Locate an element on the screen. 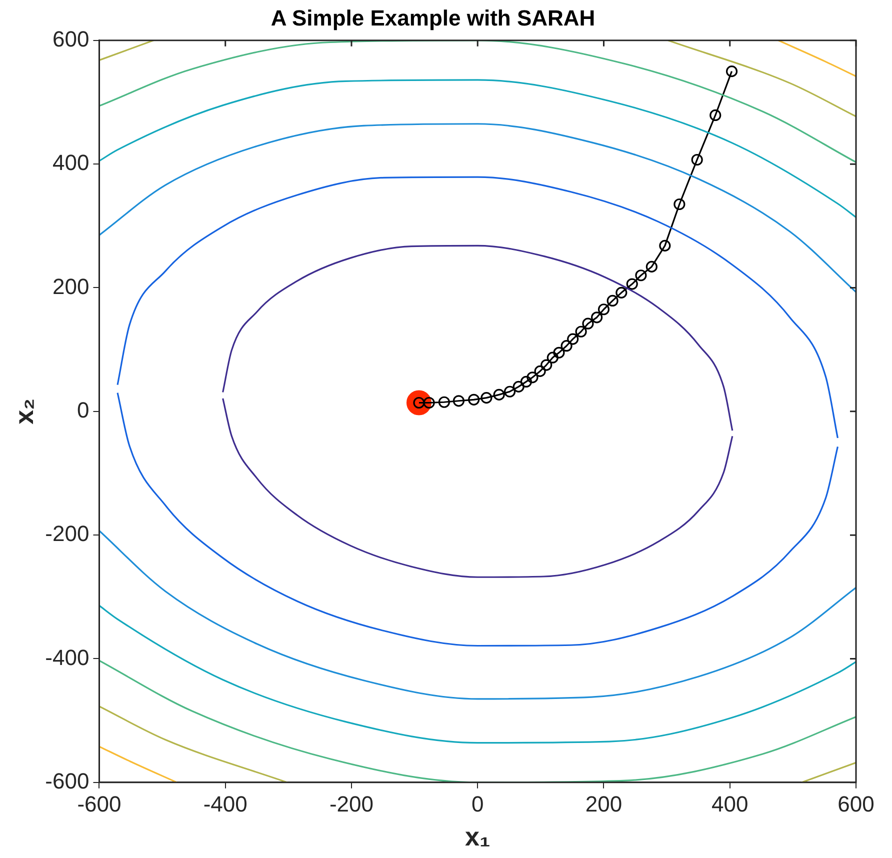 The height and width of the screenshot is (858, 892). y-tick-label: 200 is located at coordinates (71, 286).